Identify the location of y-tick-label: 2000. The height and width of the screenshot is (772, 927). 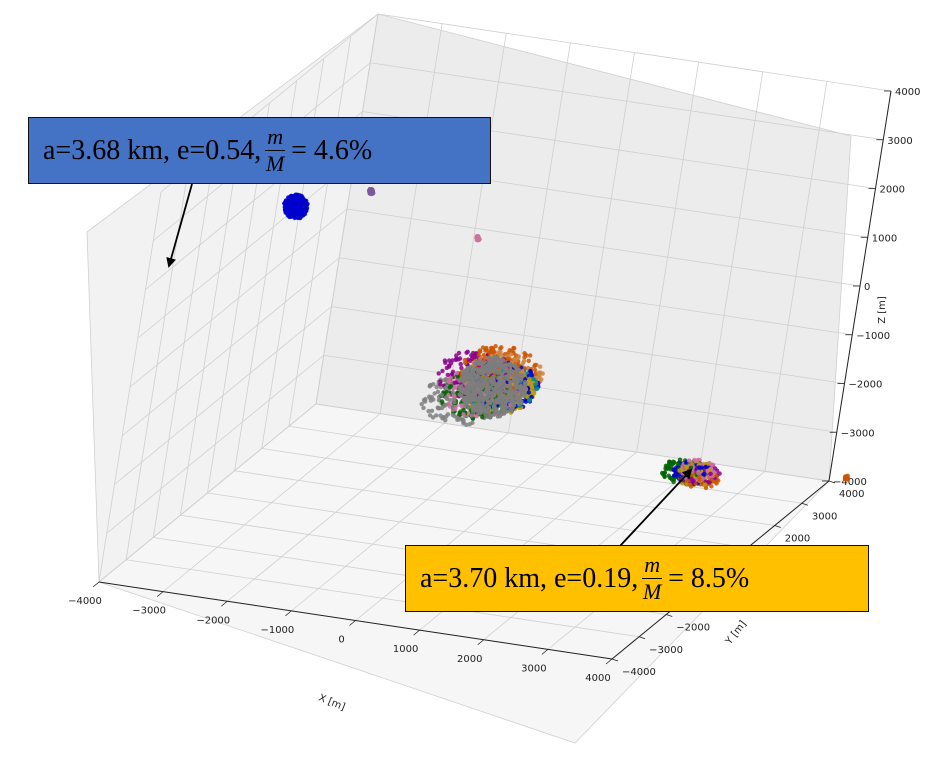
(797, 539).